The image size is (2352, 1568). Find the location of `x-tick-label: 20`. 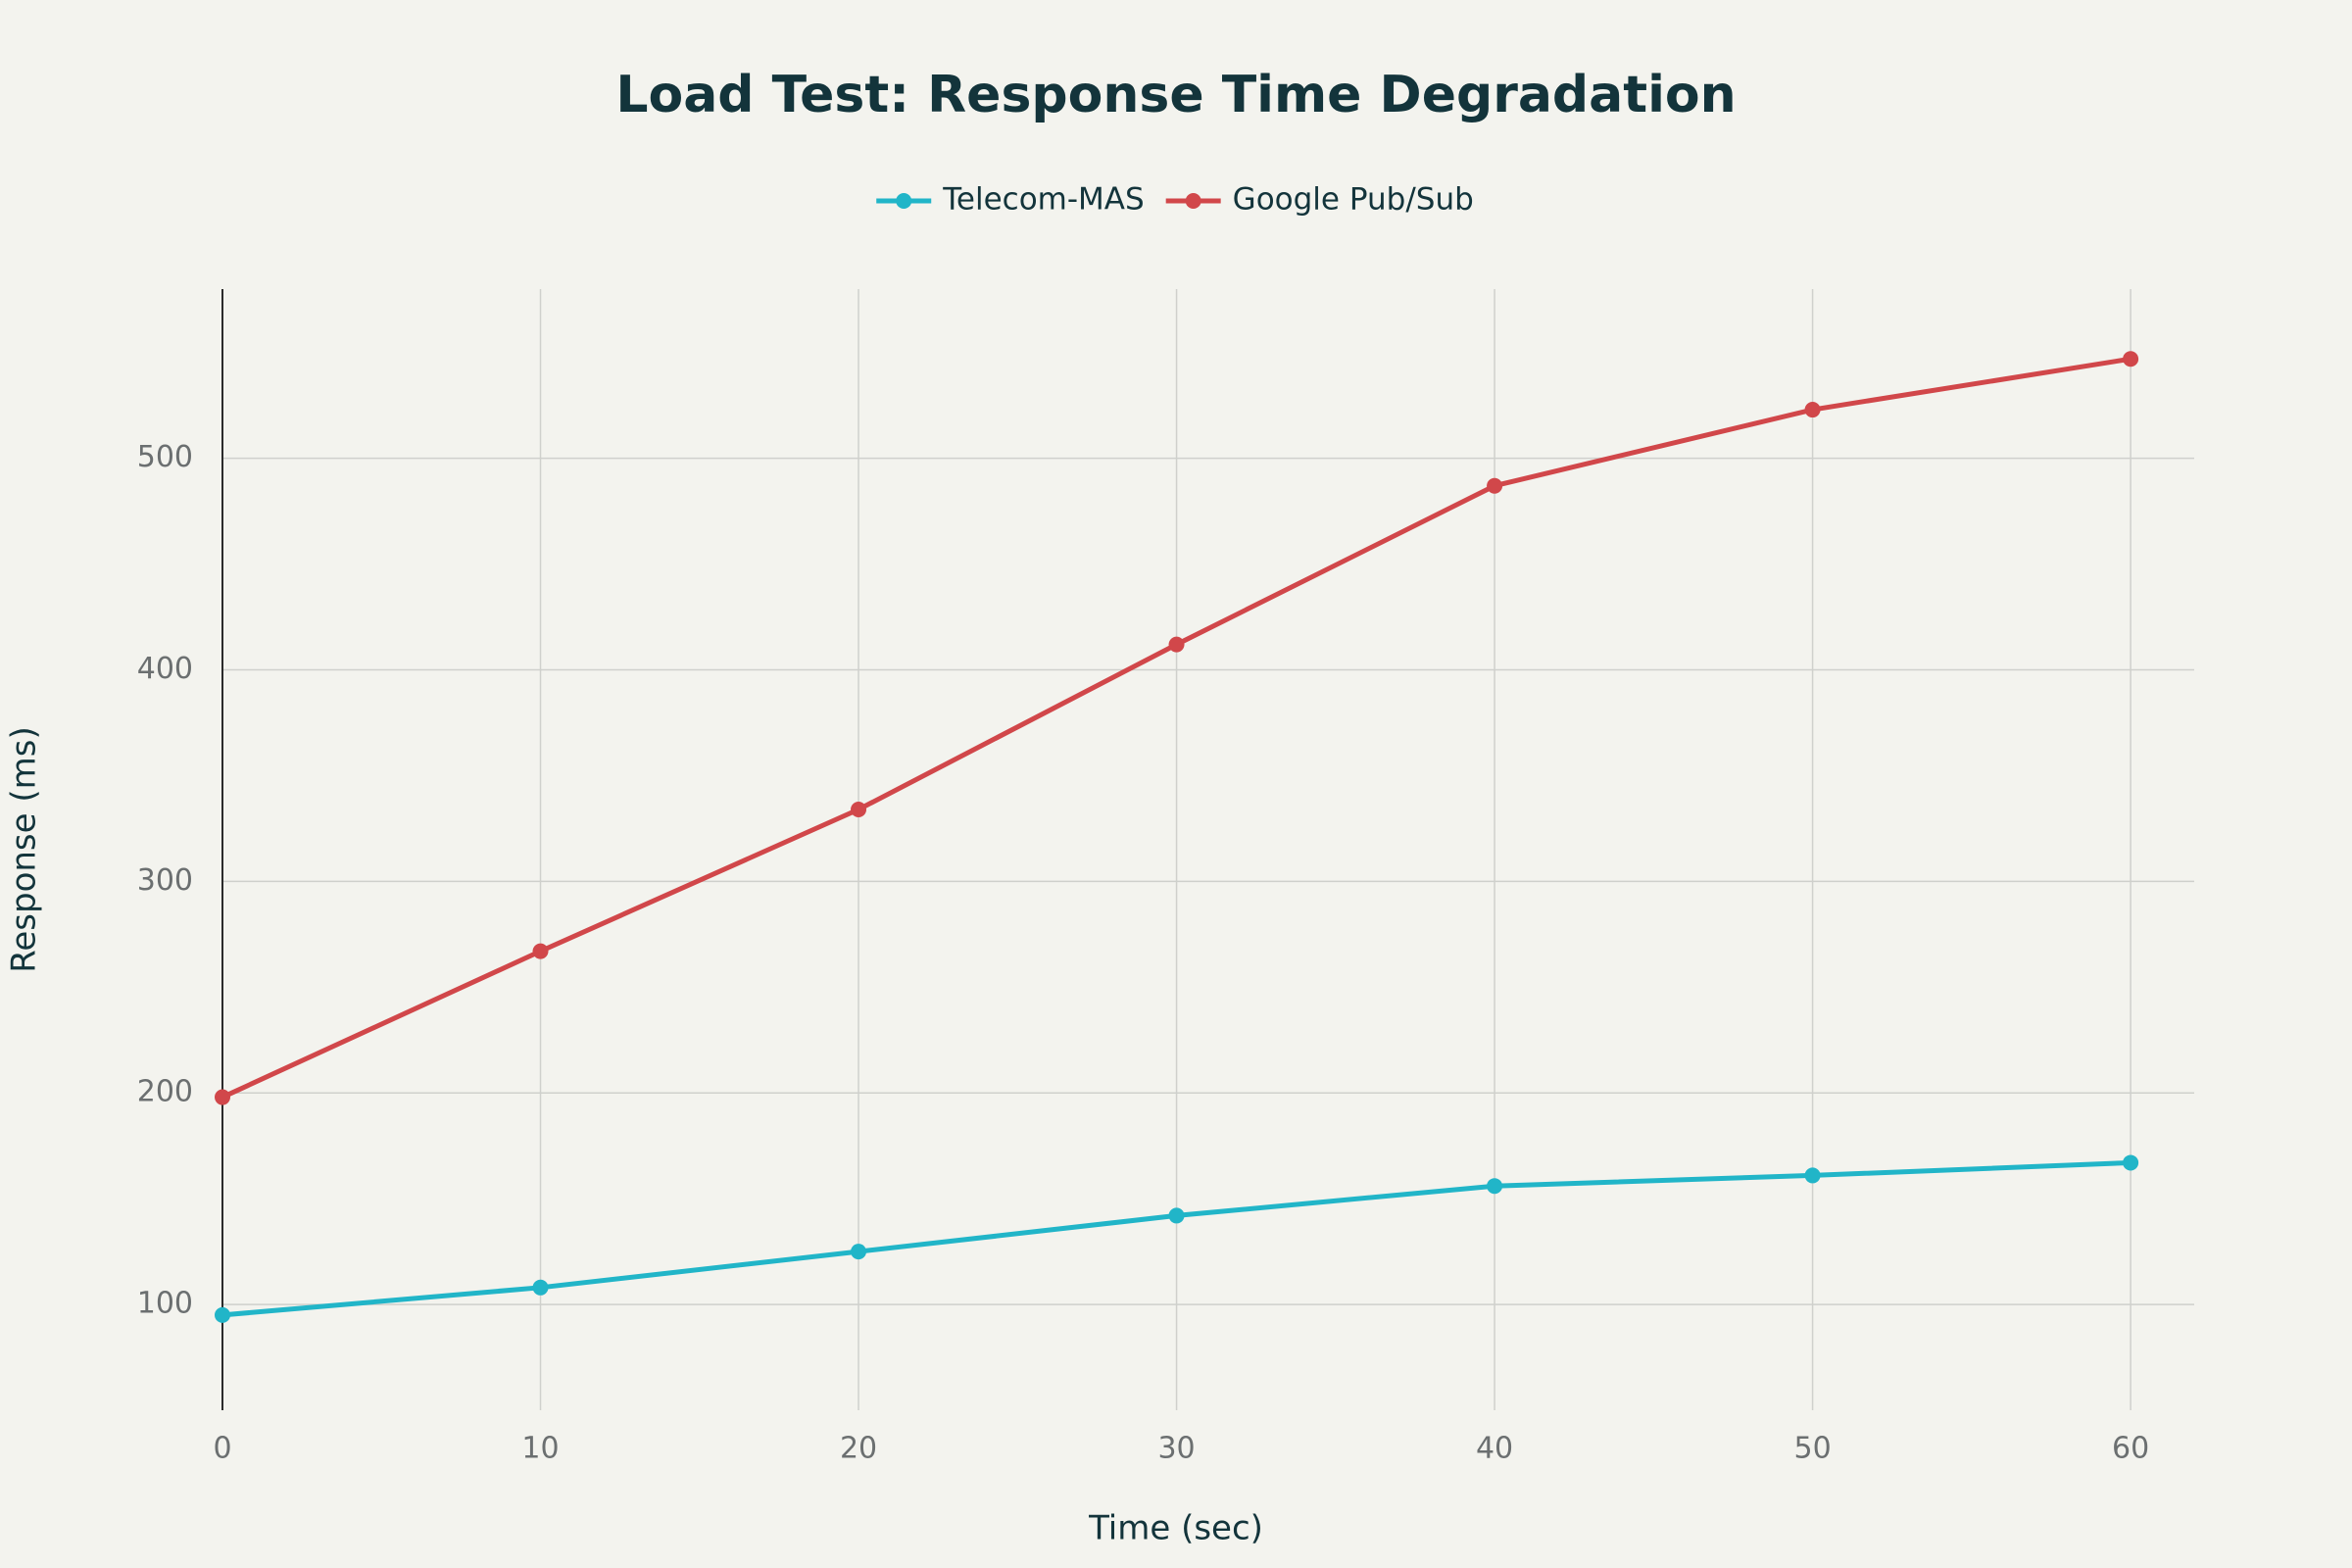

x-tick-label: 20 is located at coordinates (858, 1449).